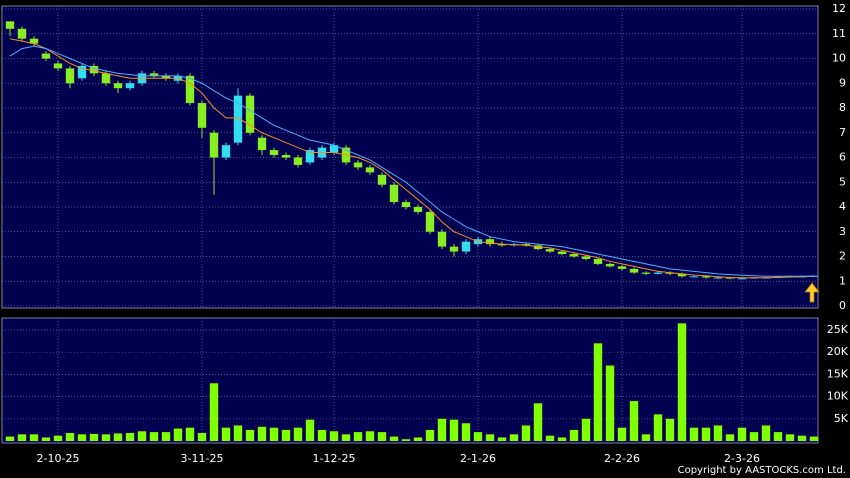  Describe the element at coordinates (839, 33) in the screenshot. I see `y-tick-label: 11` at that location.